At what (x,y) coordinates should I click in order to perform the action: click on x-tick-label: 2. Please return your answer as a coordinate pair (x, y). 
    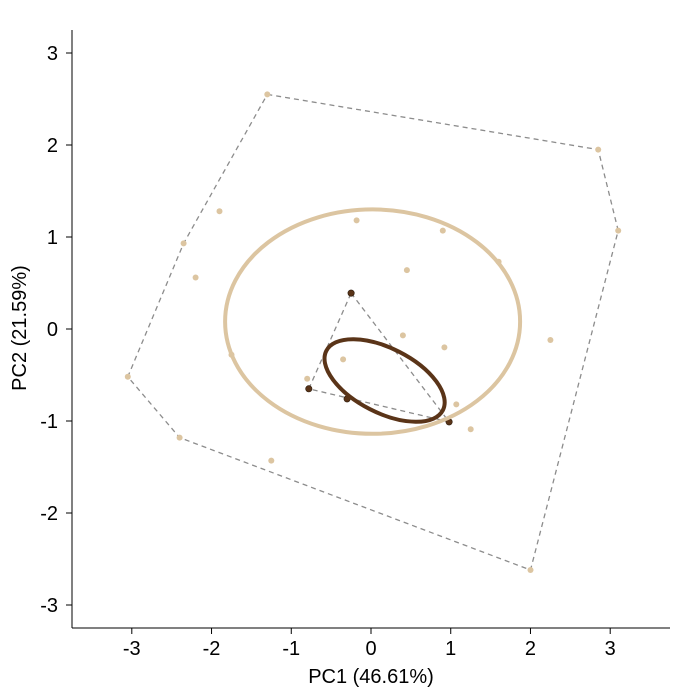
    Looking at the image, I should click on (530, 649).